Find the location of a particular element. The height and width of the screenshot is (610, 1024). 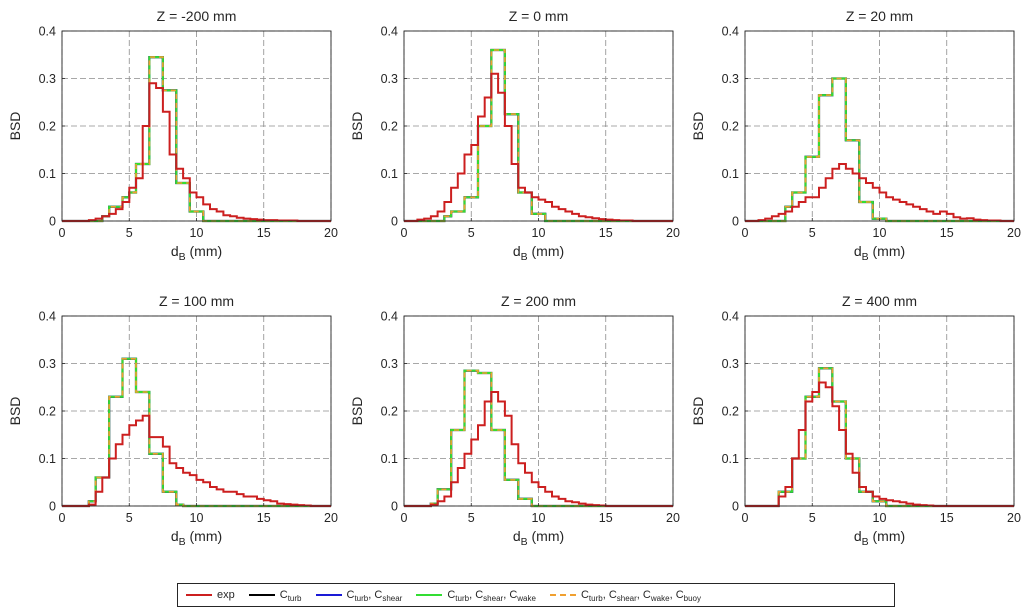

legend-item: exp is located at coordinates (210, 595).